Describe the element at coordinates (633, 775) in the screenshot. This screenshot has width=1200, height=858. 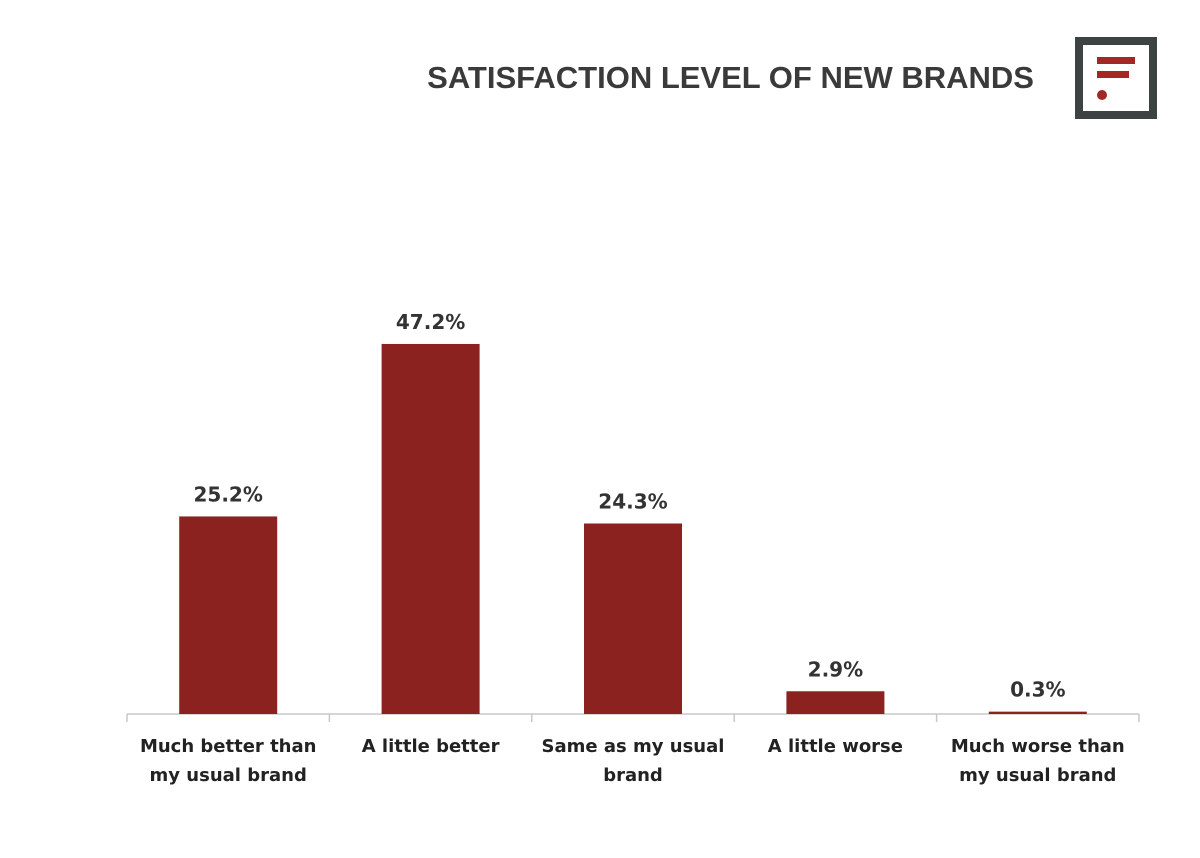
I see `category-label: brand` at that location.